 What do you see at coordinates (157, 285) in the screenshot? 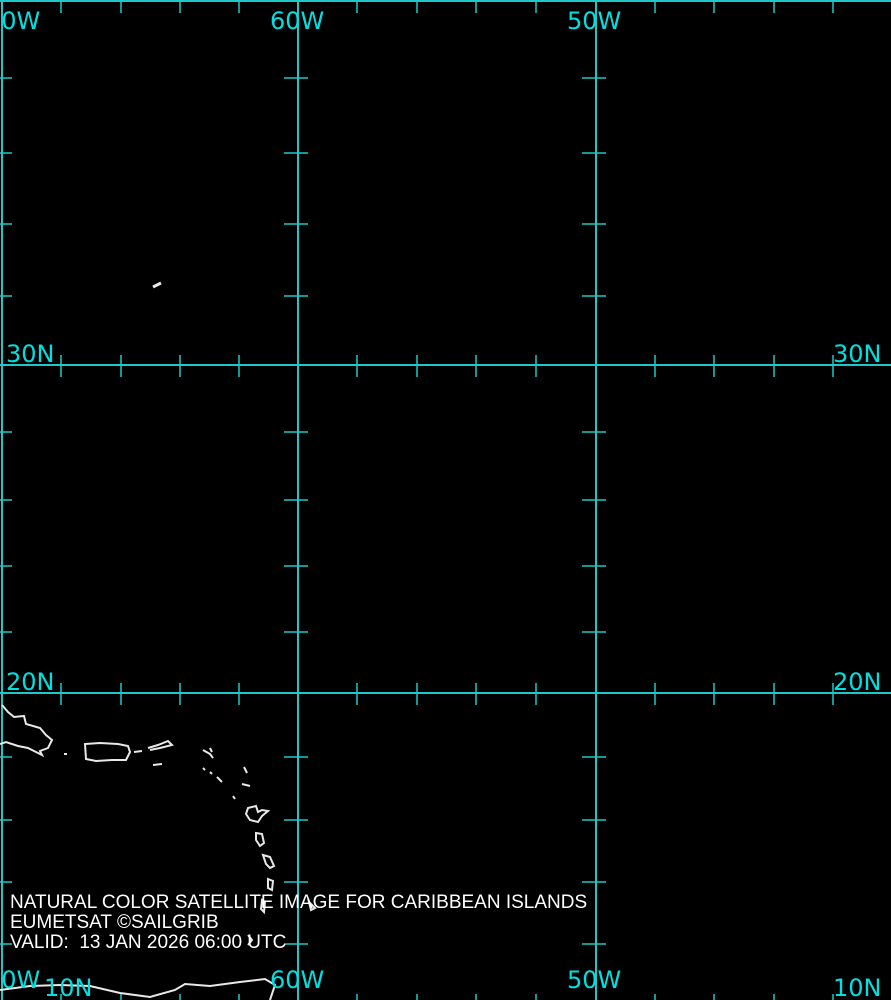
I see `bermuda-island` at bounding box center [157, 285].